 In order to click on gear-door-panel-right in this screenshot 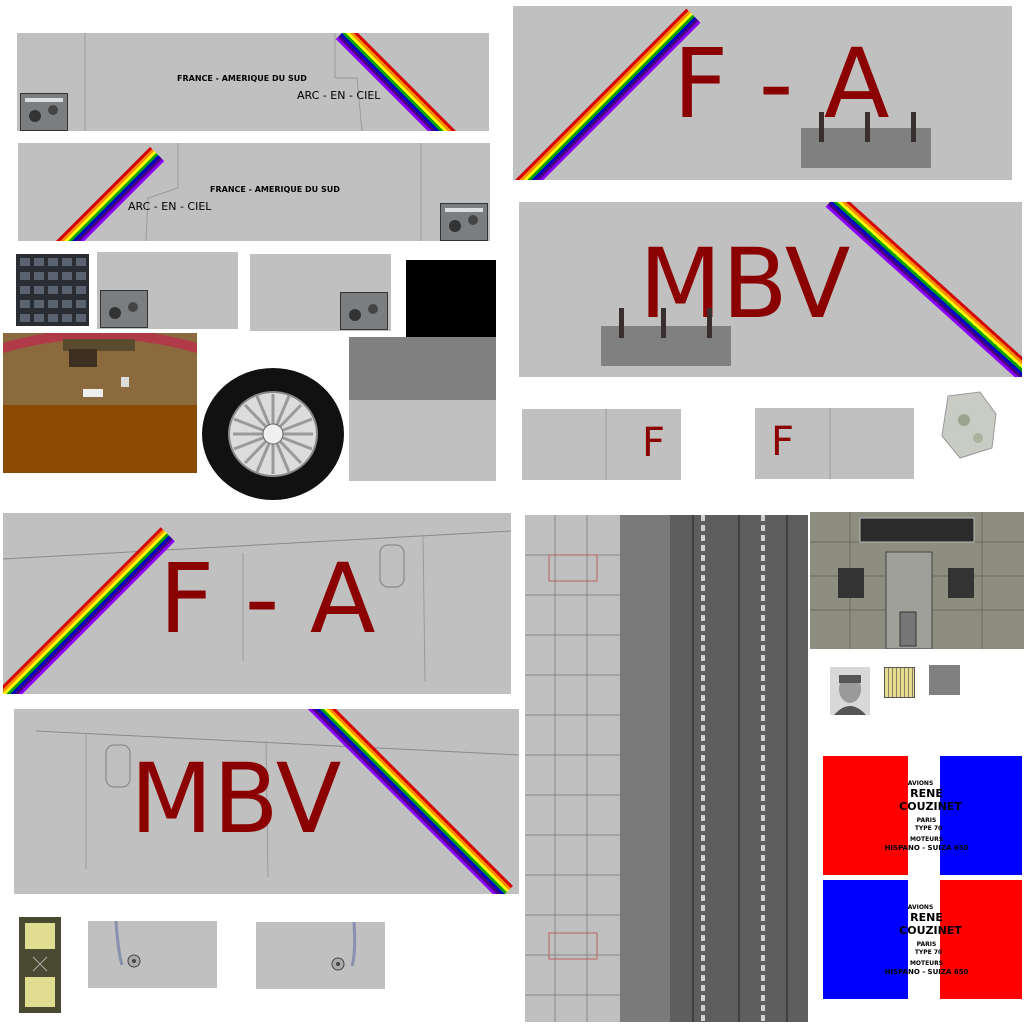, I will do `click(320, 955)`.